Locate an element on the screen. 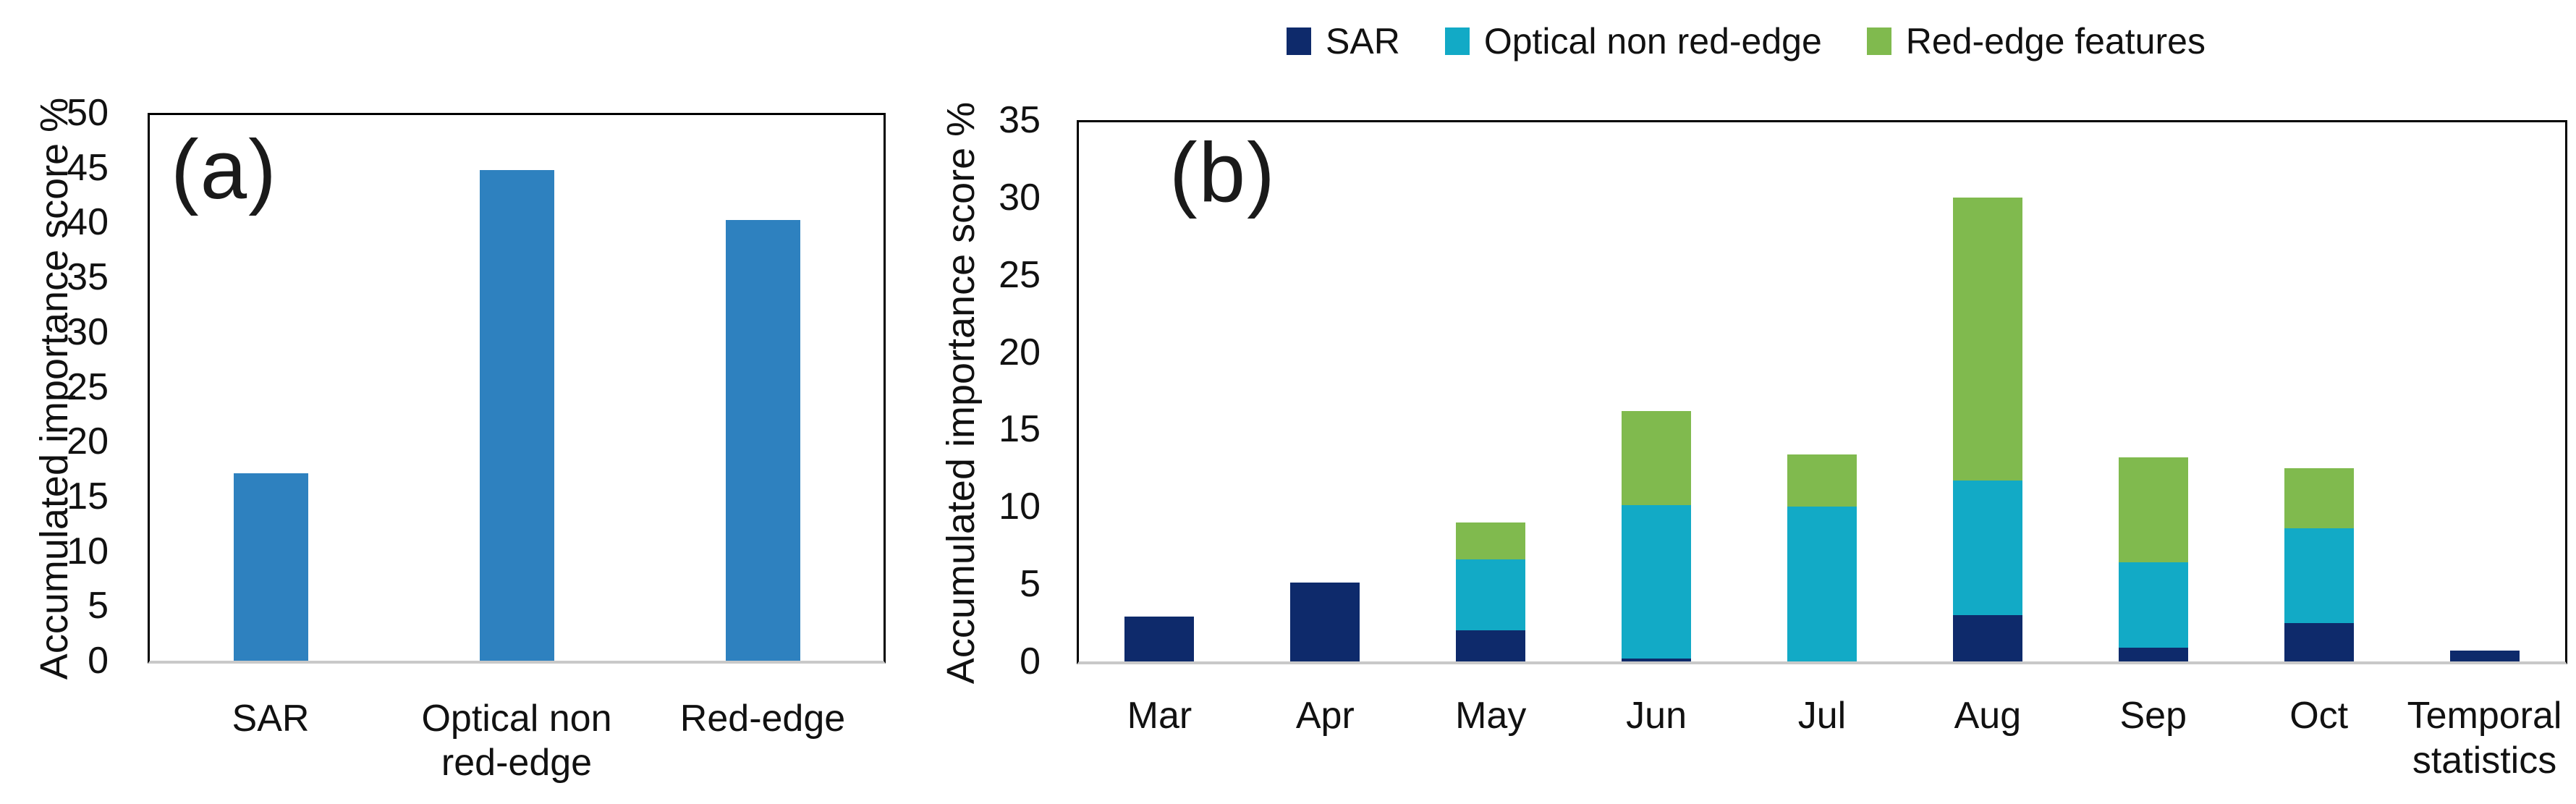 The width and height of the screenshot is (2576, 804). category-label: Optical non red-edge is located at coordinates (516, 741).